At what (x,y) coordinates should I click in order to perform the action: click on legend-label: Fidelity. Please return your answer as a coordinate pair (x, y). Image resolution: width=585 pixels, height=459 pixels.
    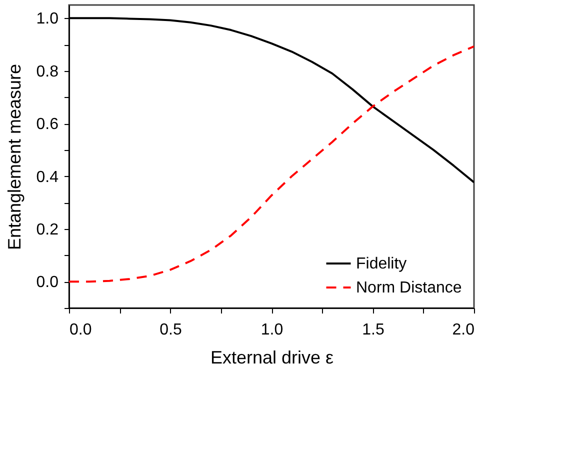
    Looking at the image, I should click on (381, 264).